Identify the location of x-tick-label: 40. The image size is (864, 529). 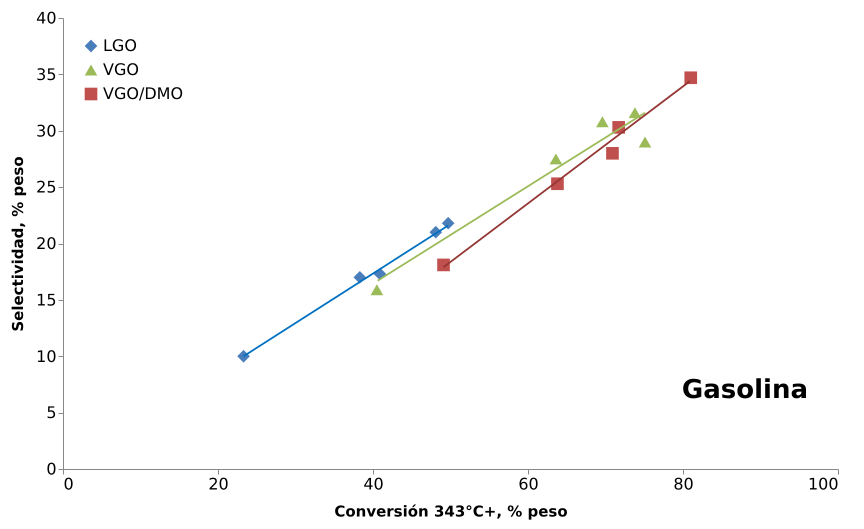
(373, 484).